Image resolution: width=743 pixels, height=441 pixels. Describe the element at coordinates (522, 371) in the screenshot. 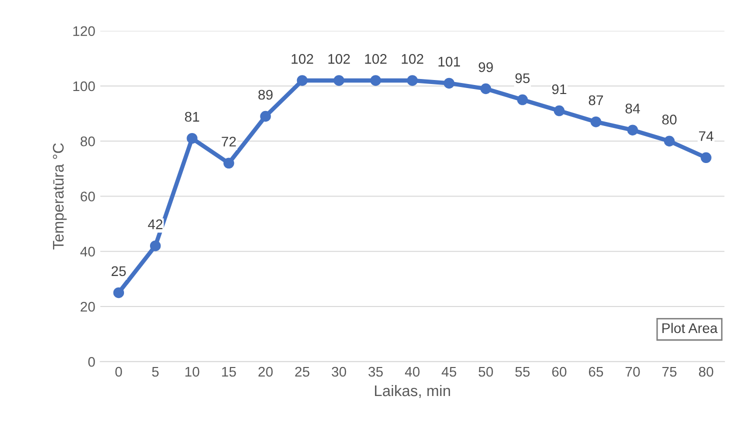

I see `x-tick-label: 55` at that location.